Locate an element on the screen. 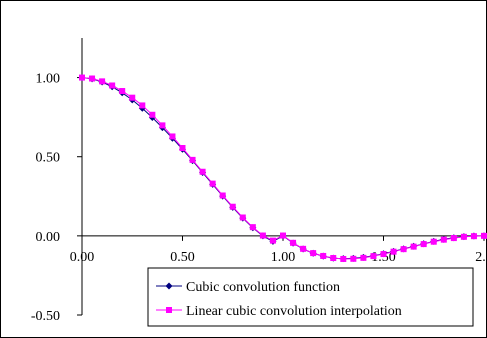 Image resolution: width=487 pixels, height=338 pixels. y-tick-labels: 1.00 0.50 0.00 -0.50 is located at coordinates (45, 198).